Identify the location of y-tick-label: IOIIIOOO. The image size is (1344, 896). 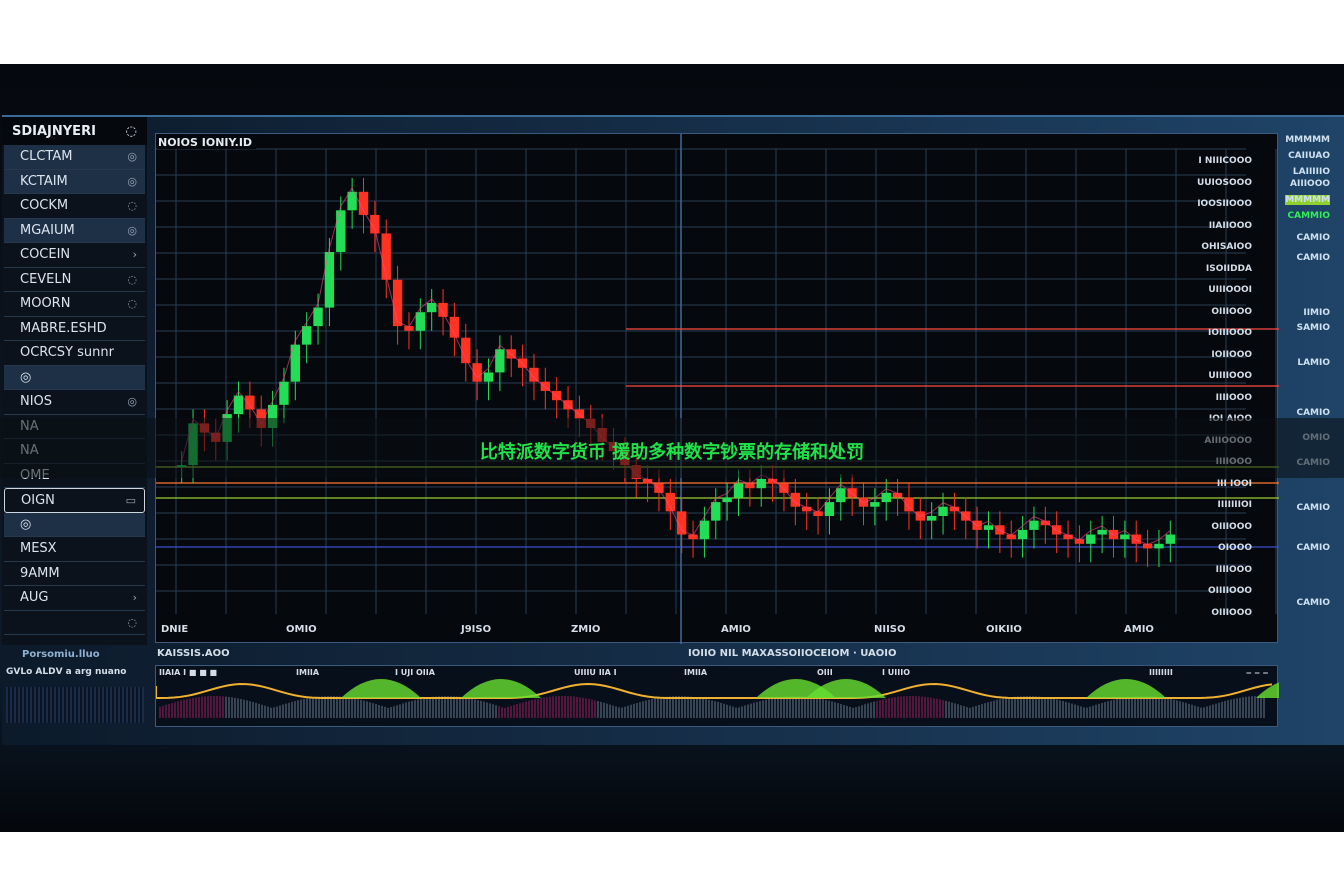
(1230, 333).